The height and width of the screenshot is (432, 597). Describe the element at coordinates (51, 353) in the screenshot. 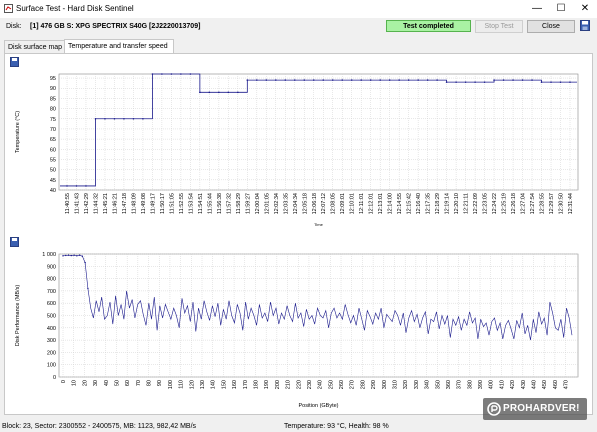

I see `chart2-ytick-label: 200` at that location.